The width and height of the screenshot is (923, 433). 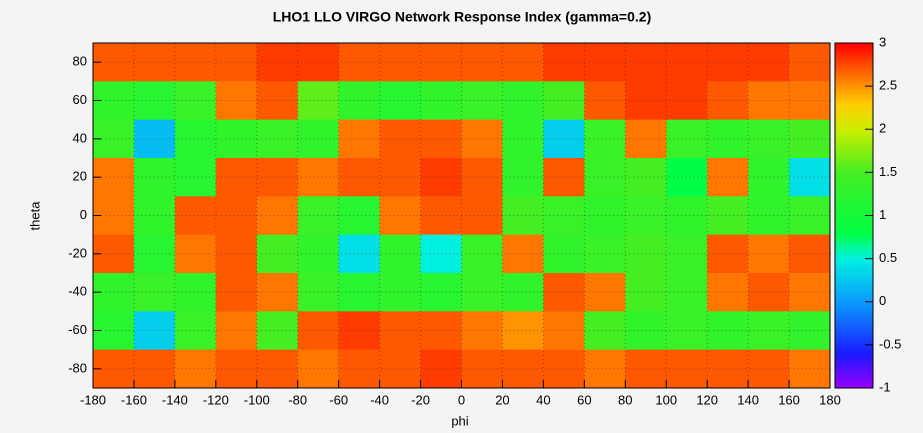 What do you see at coordinates (625, 399) in the screenshot?
I see `x-tick-label: 80` at bounding box center [625, 399].